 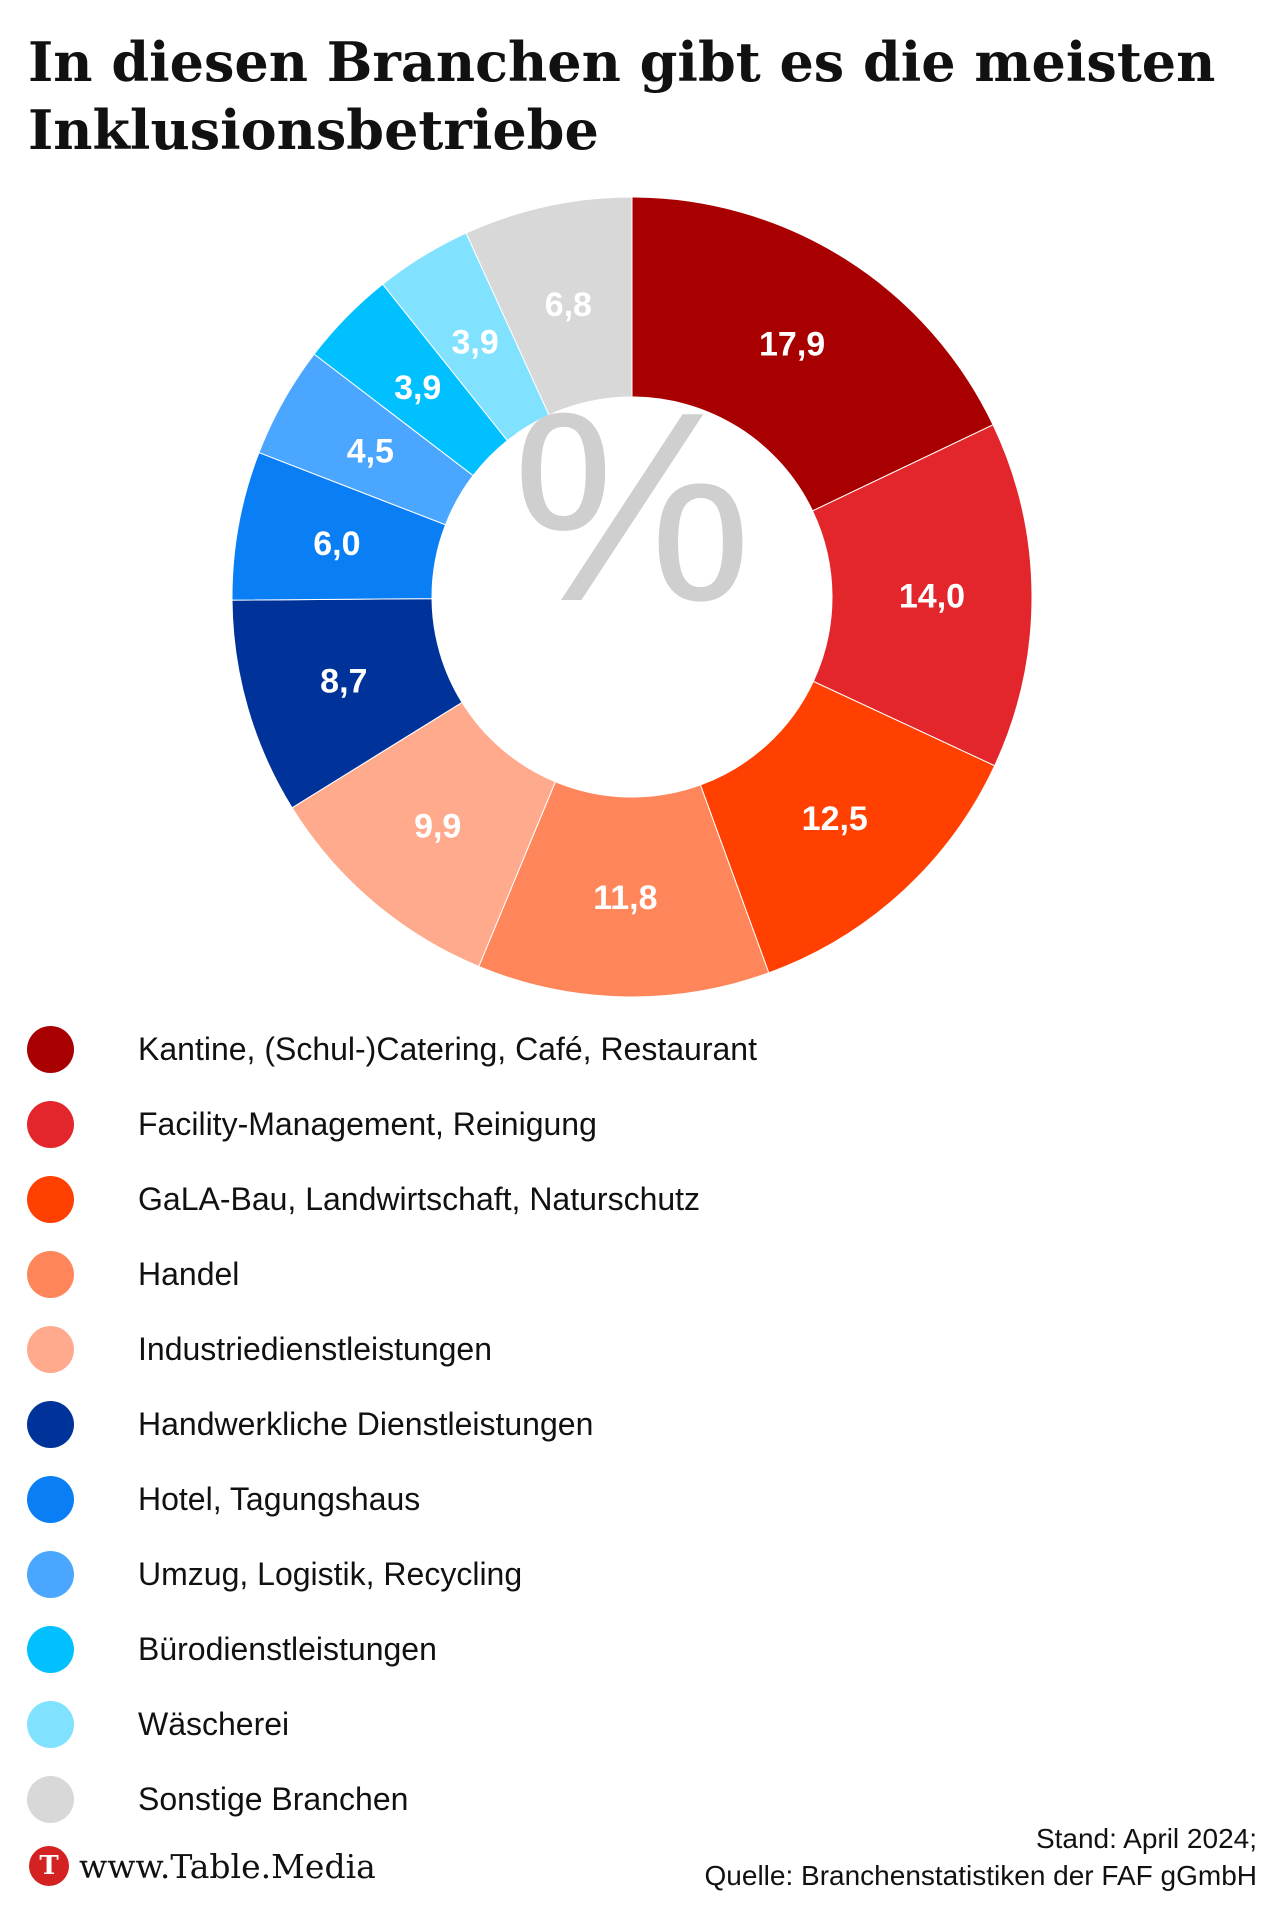 I want to click on slice-value-label-4: 11,8, so click(x=625, y=898).